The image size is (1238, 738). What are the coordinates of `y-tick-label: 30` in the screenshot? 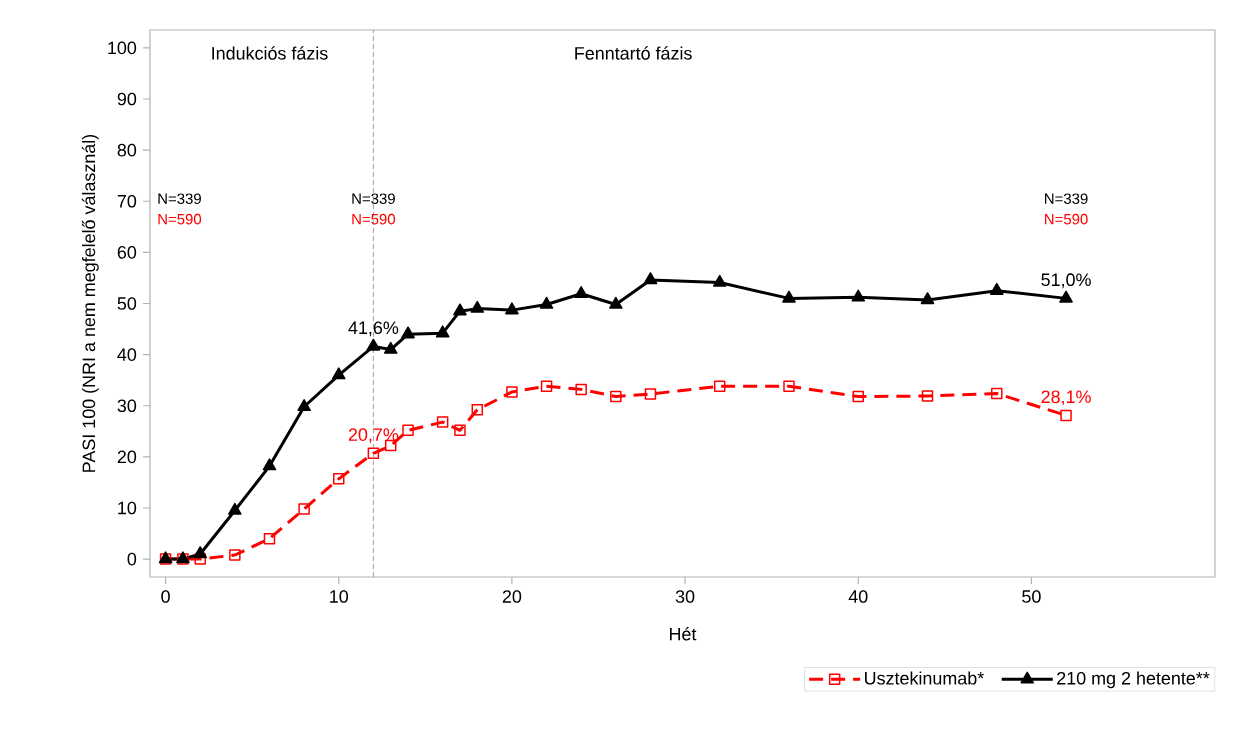 It's located at (127, 406).